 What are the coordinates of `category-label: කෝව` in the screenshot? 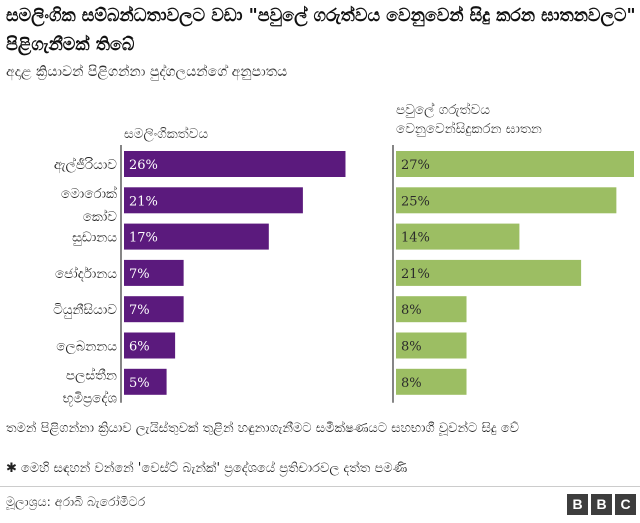 It's located at (100, 217).